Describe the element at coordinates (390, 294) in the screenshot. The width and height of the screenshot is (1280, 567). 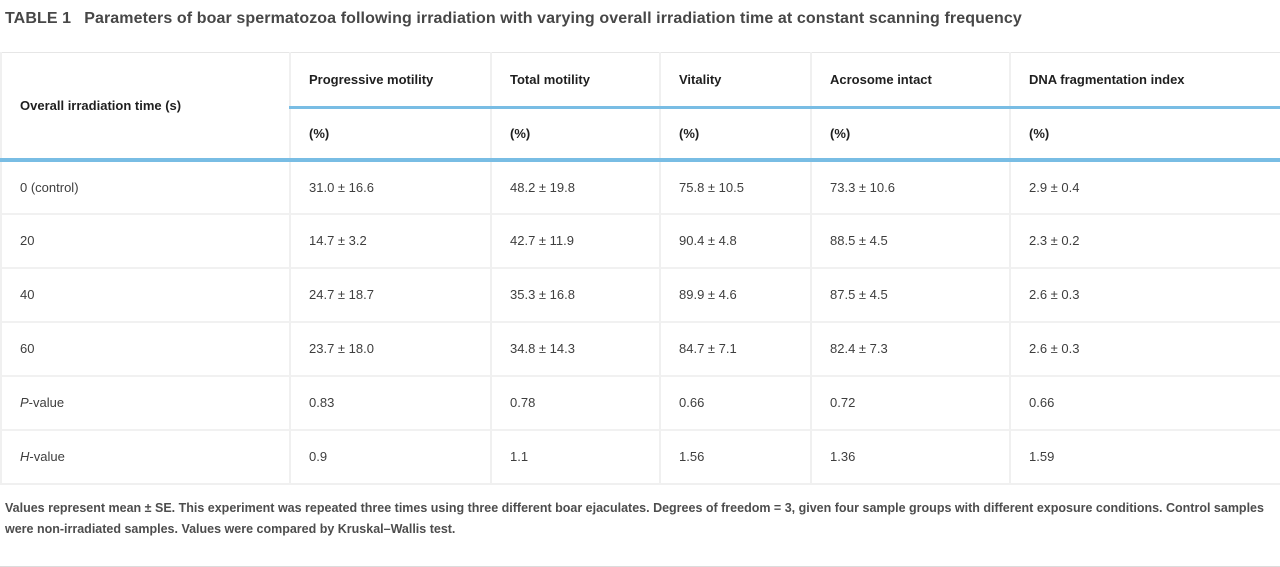
I see `table-cell: 24.7 ± 18.7` at that location.